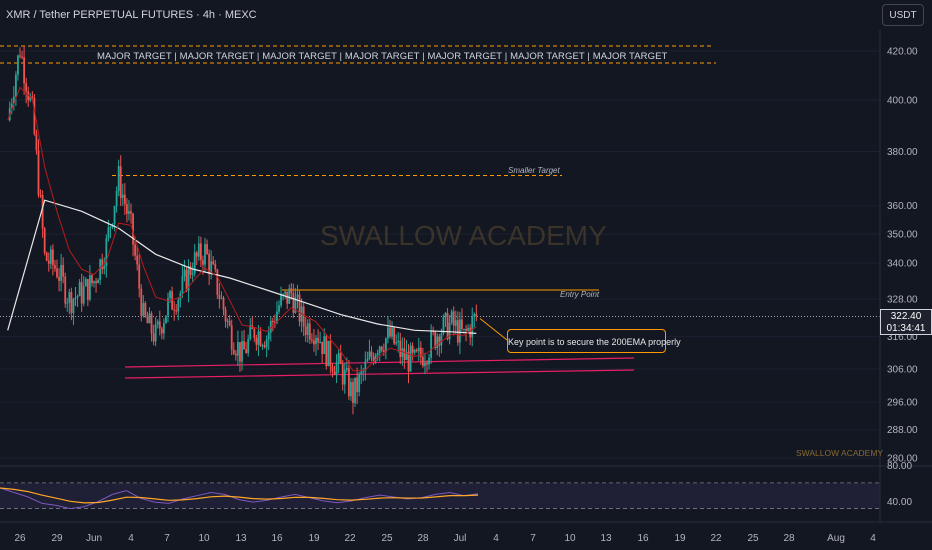  I want to click on ema200-line, so click(242, 266).